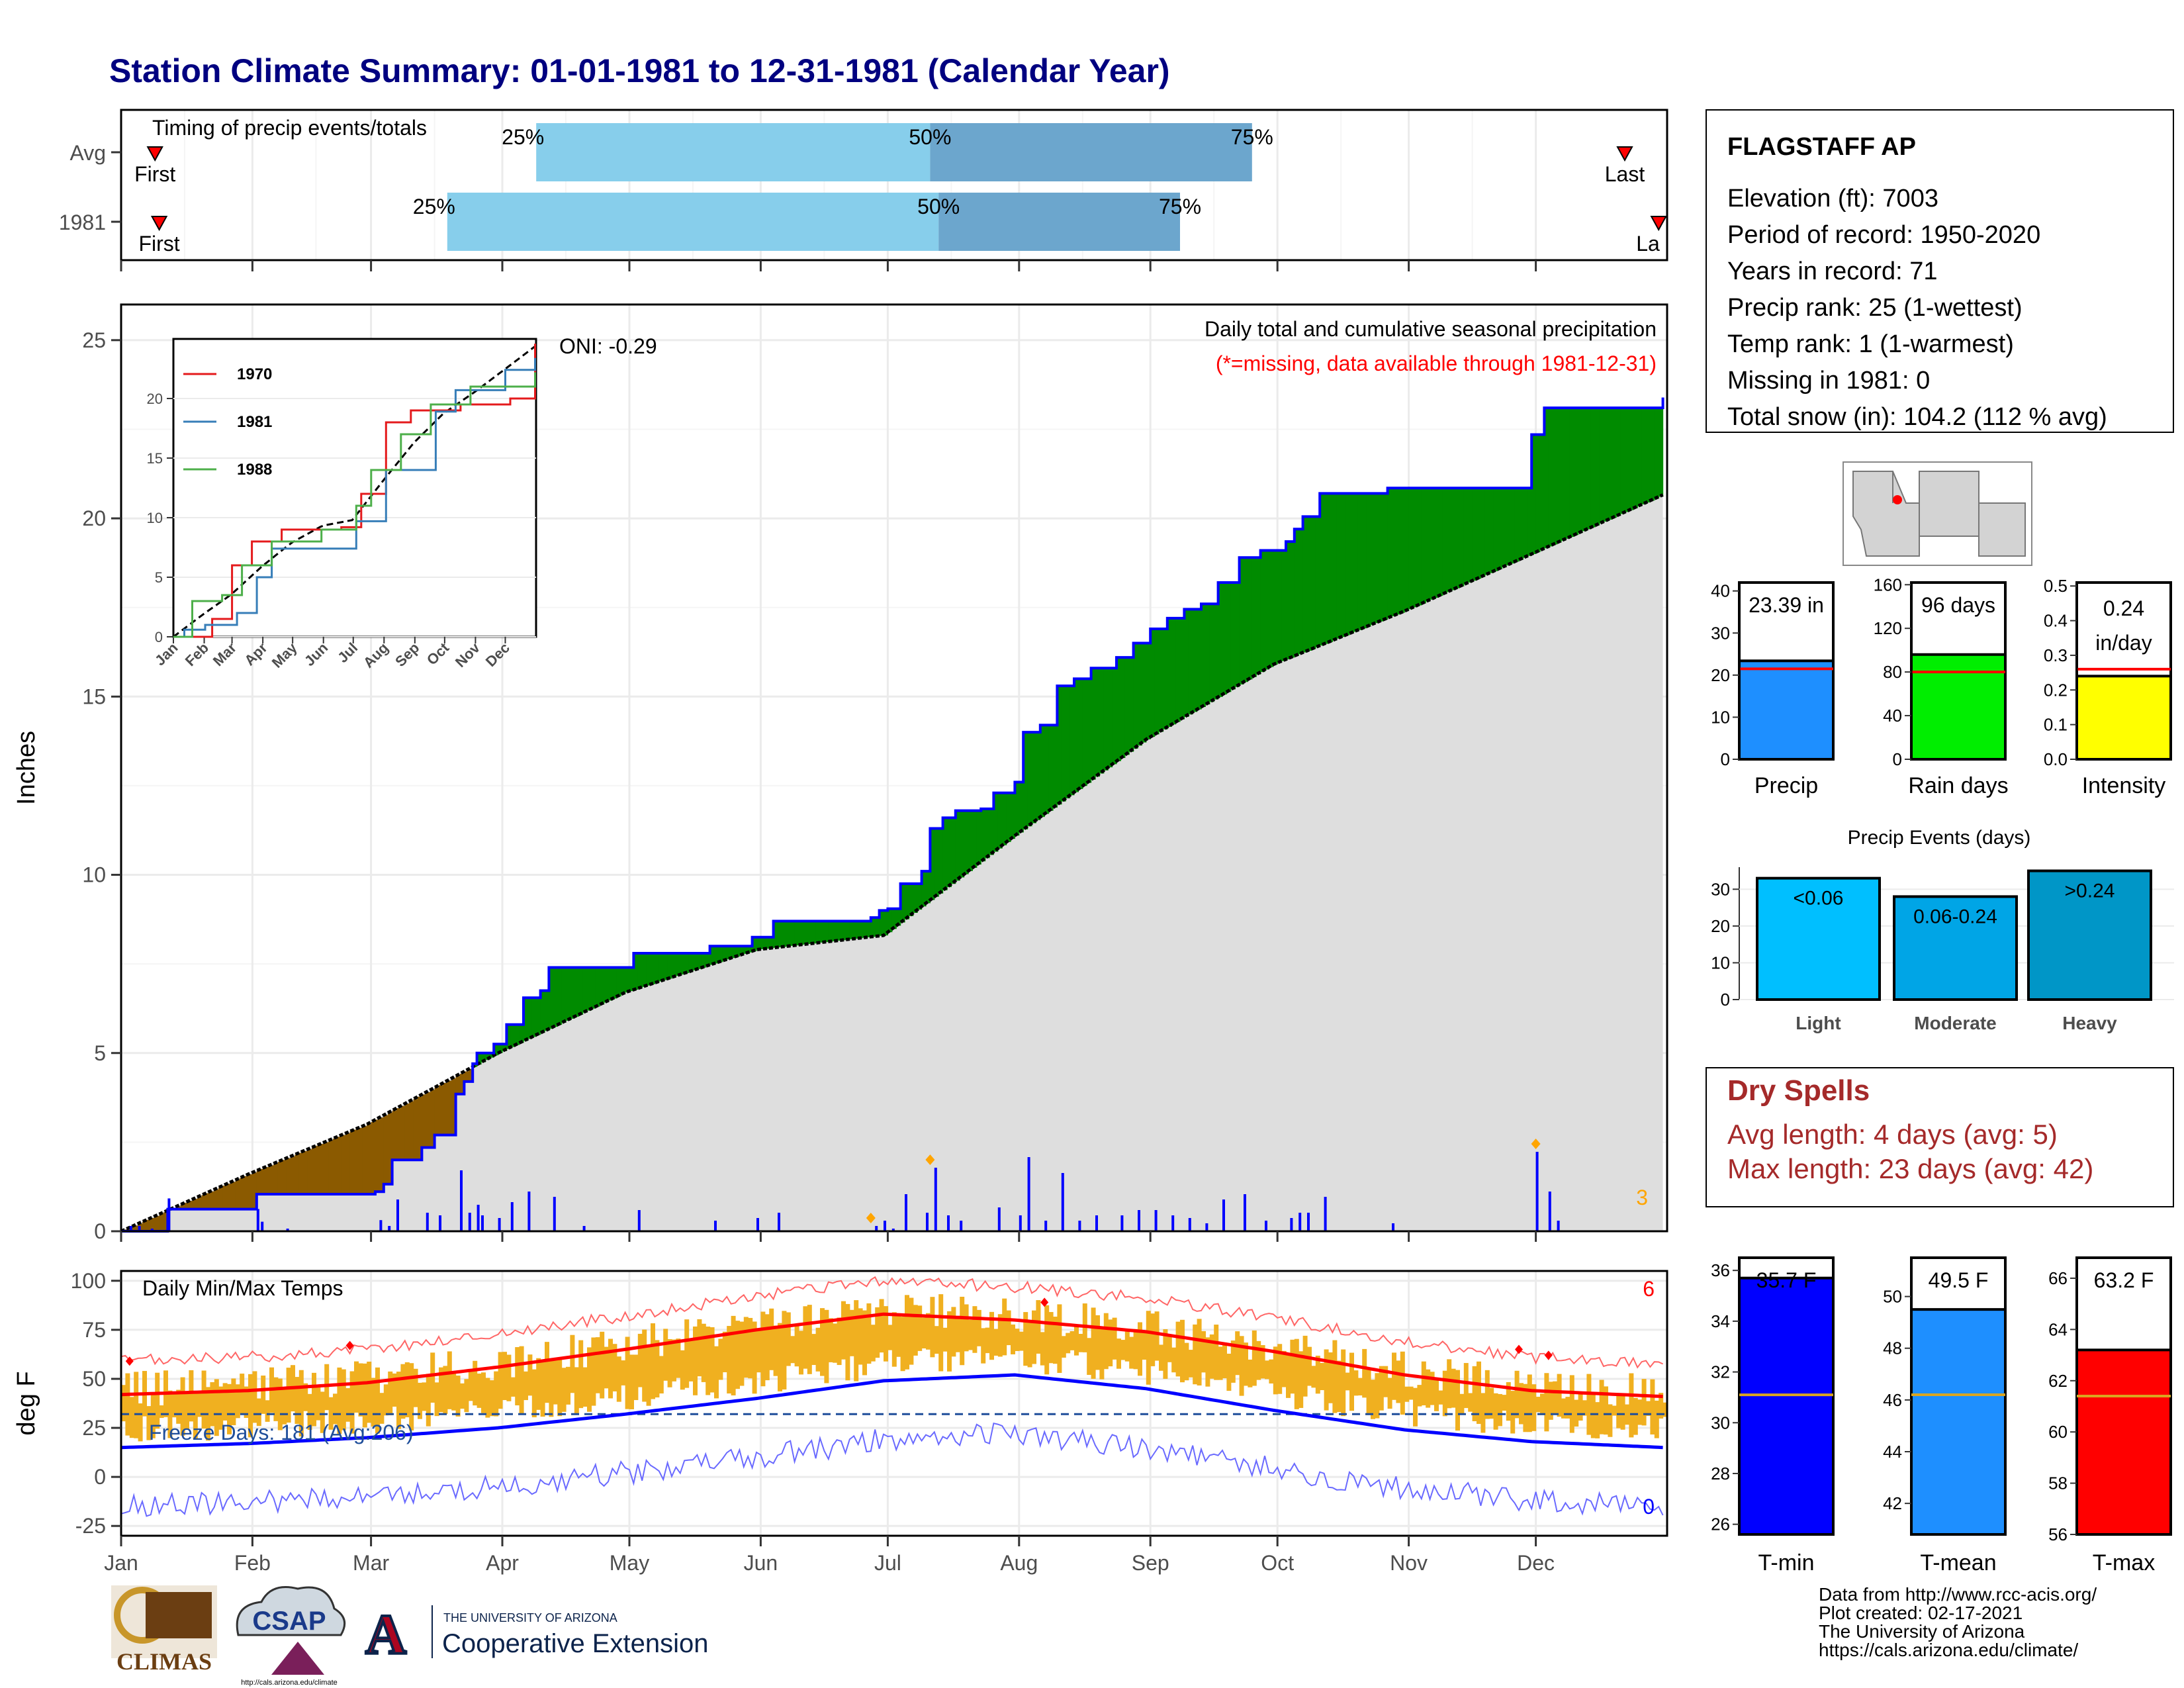 The height and width of the screenshot is (1688, 2184). Describe the element at coordinates (155, 518) in the screenshot. I see `inset-ytick-label: 10` at that location.